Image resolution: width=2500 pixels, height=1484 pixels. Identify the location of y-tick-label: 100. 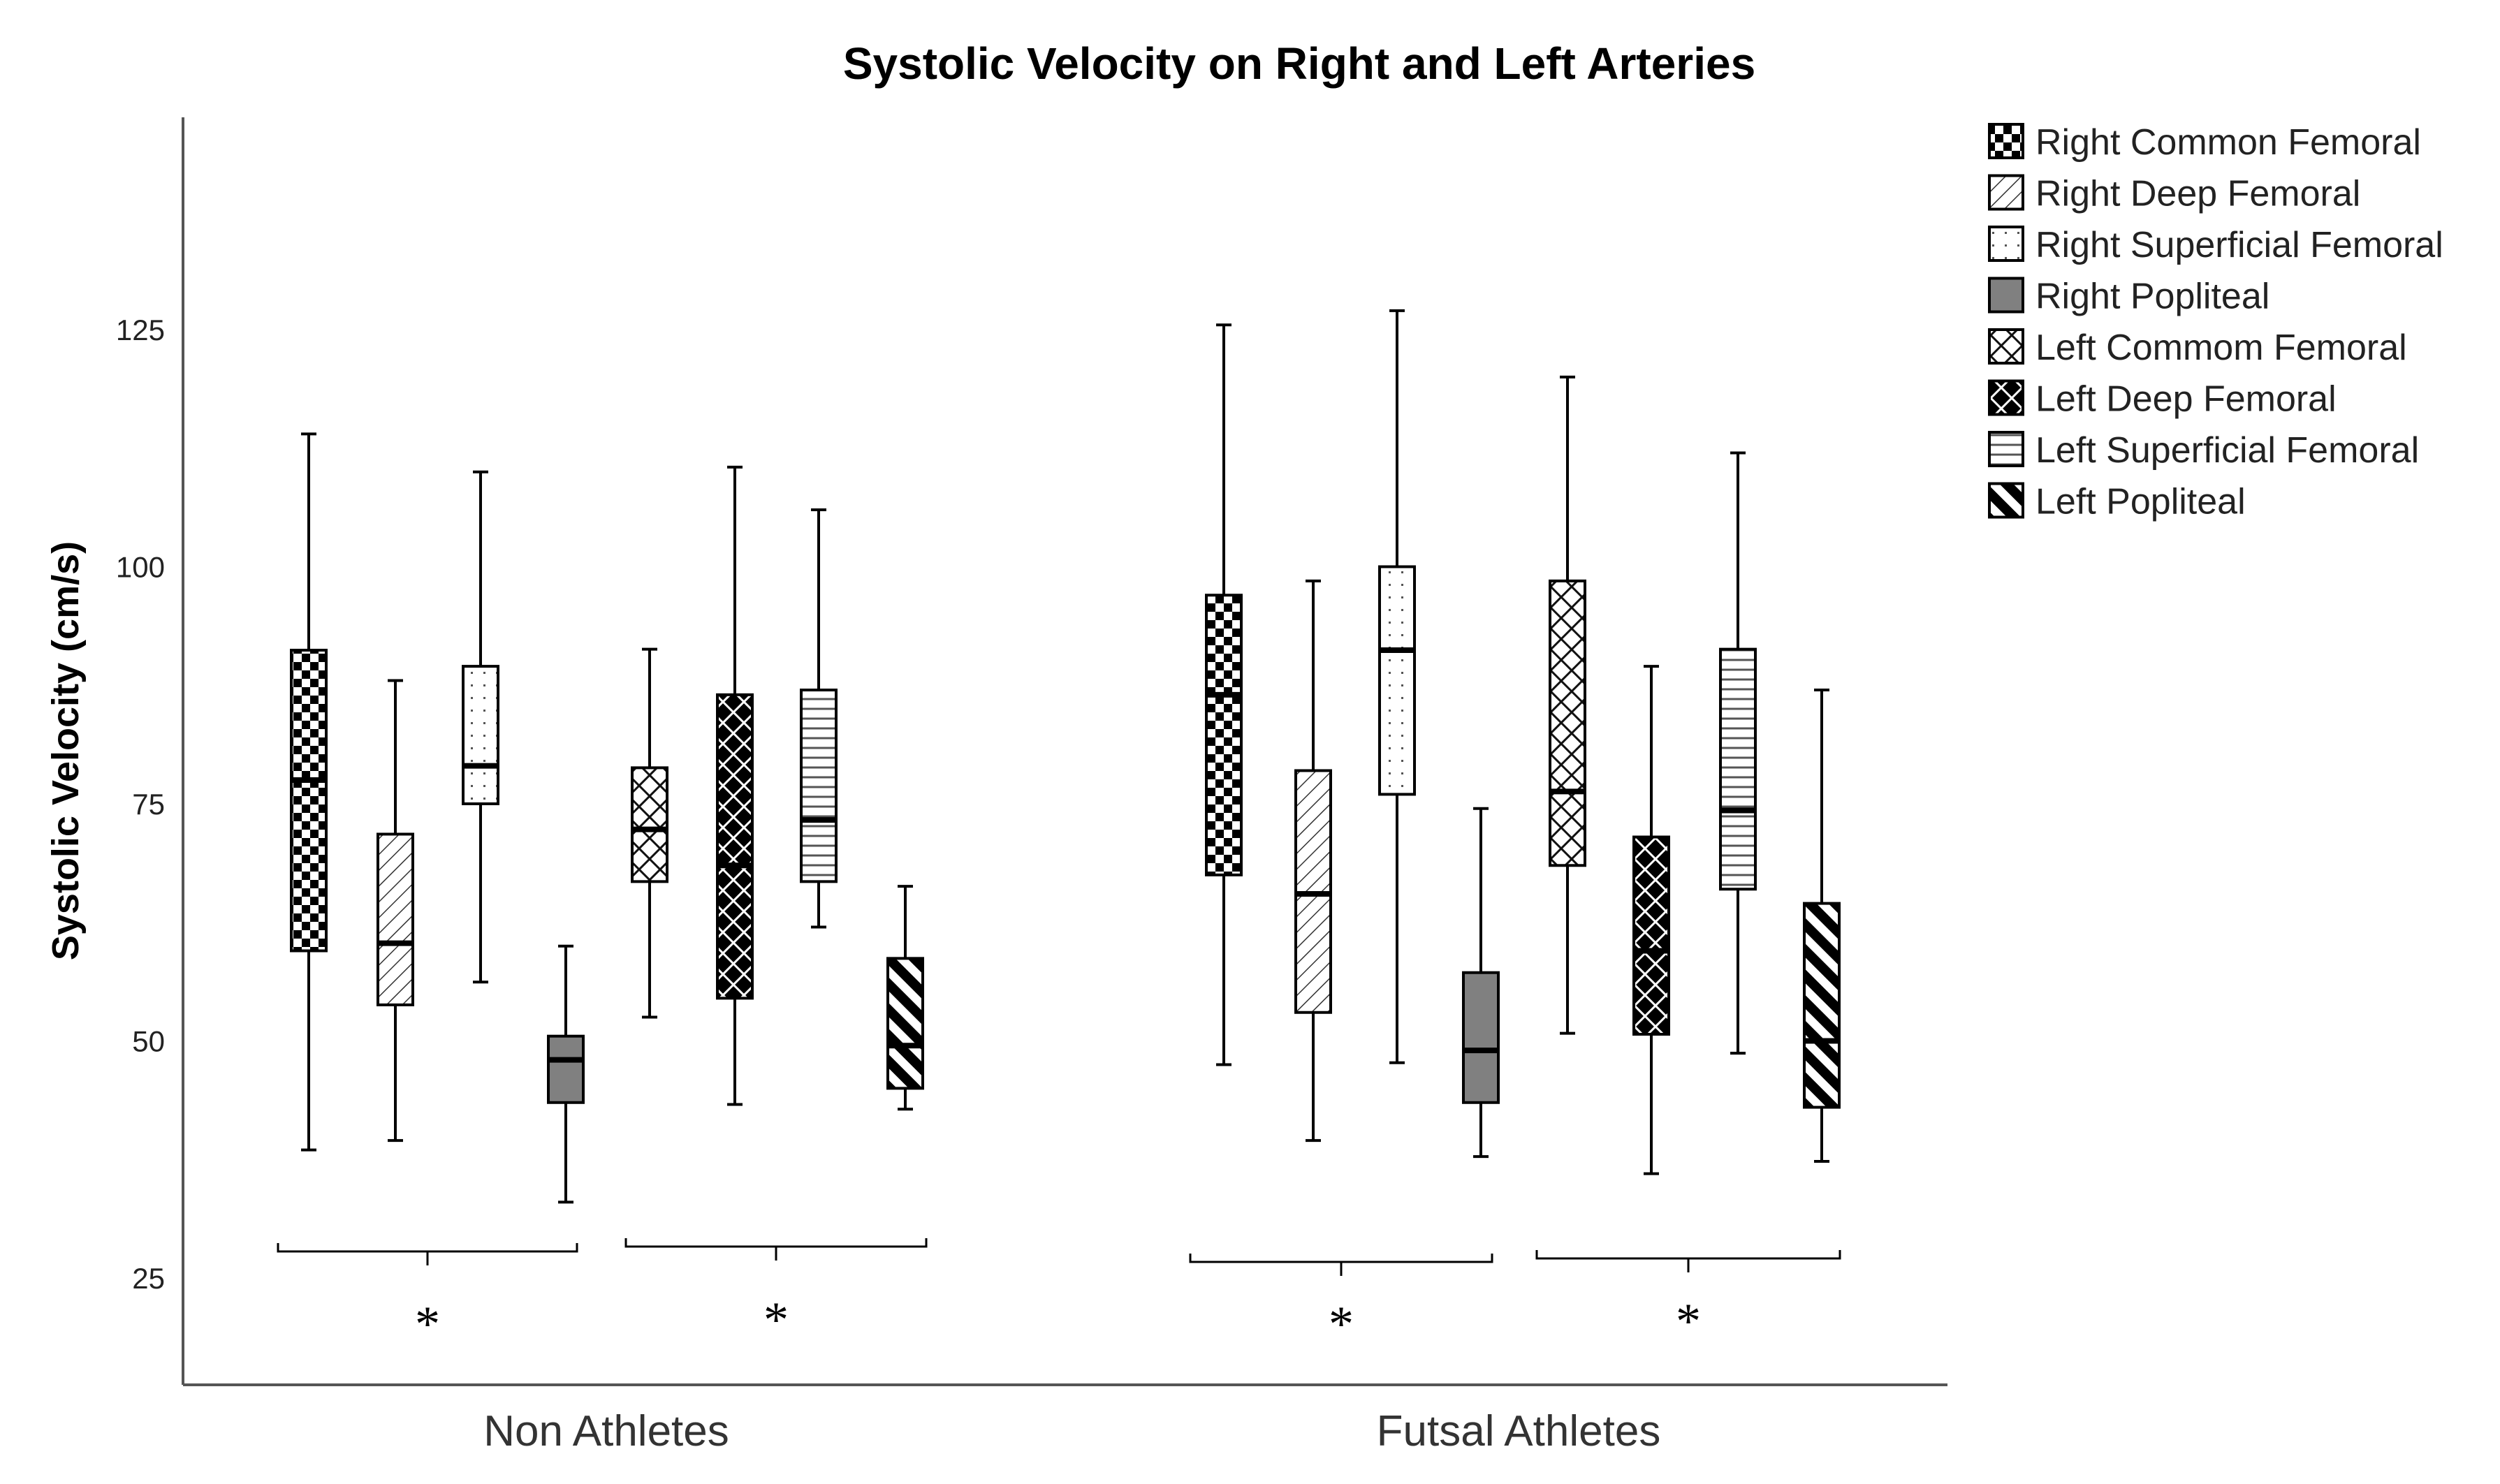
(140, 567).